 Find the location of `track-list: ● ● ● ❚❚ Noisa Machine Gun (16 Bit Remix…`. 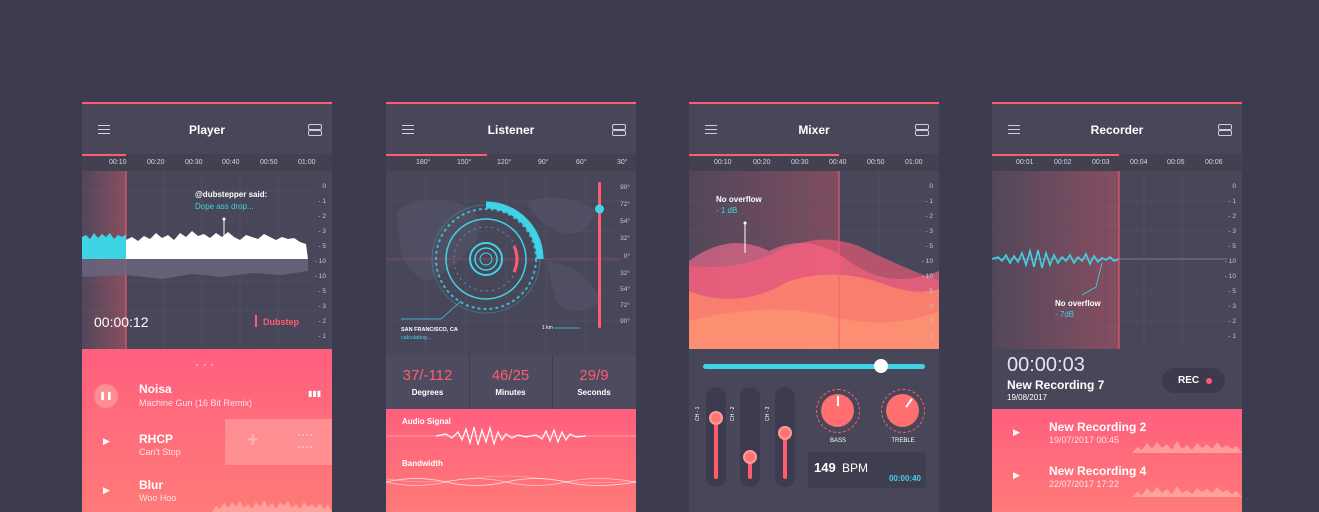

track-list: ● ● ● ❚❚ Noisa Machine Gun (16 Bit Remix… is located at coordinates (207, 430).